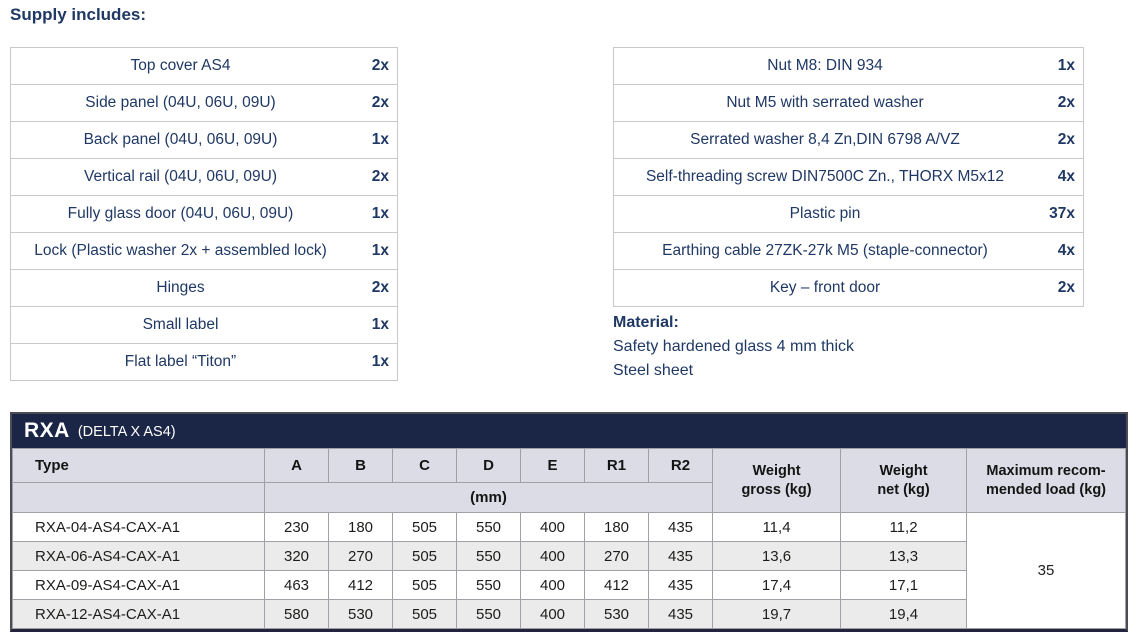 The width and height of the screenshot is (1138, 643). I want to click on col-header-b: B, so click(360, 465).